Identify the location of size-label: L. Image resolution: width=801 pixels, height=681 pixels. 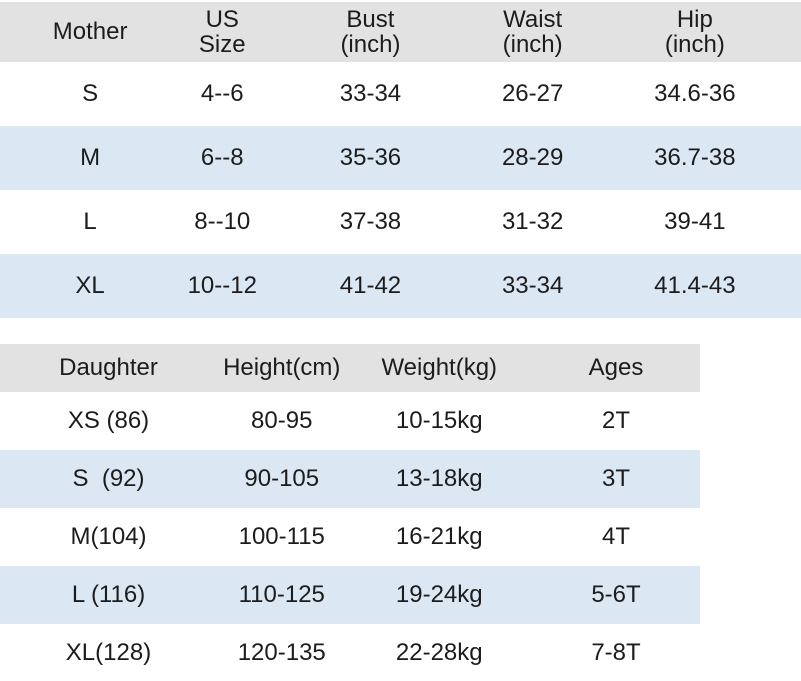
(90, 222).